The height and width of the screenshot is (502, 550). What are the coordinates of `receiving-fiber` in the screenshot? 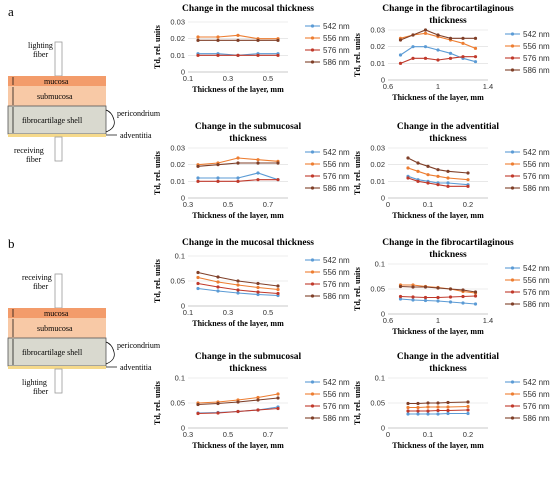 It's located at (58, 149).